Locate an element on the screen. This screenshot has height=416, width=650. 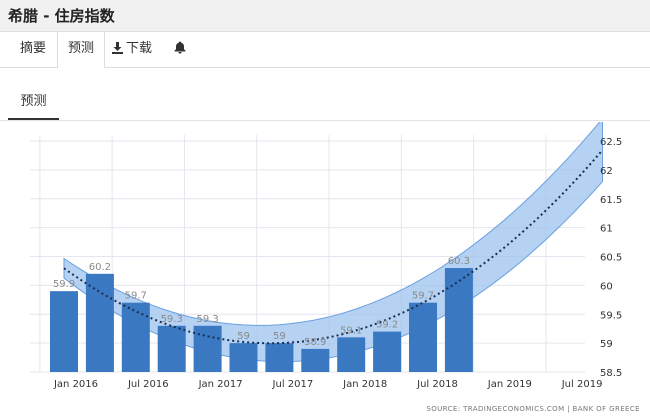
bar-q3-2018 is located at coordinates (458, 320).